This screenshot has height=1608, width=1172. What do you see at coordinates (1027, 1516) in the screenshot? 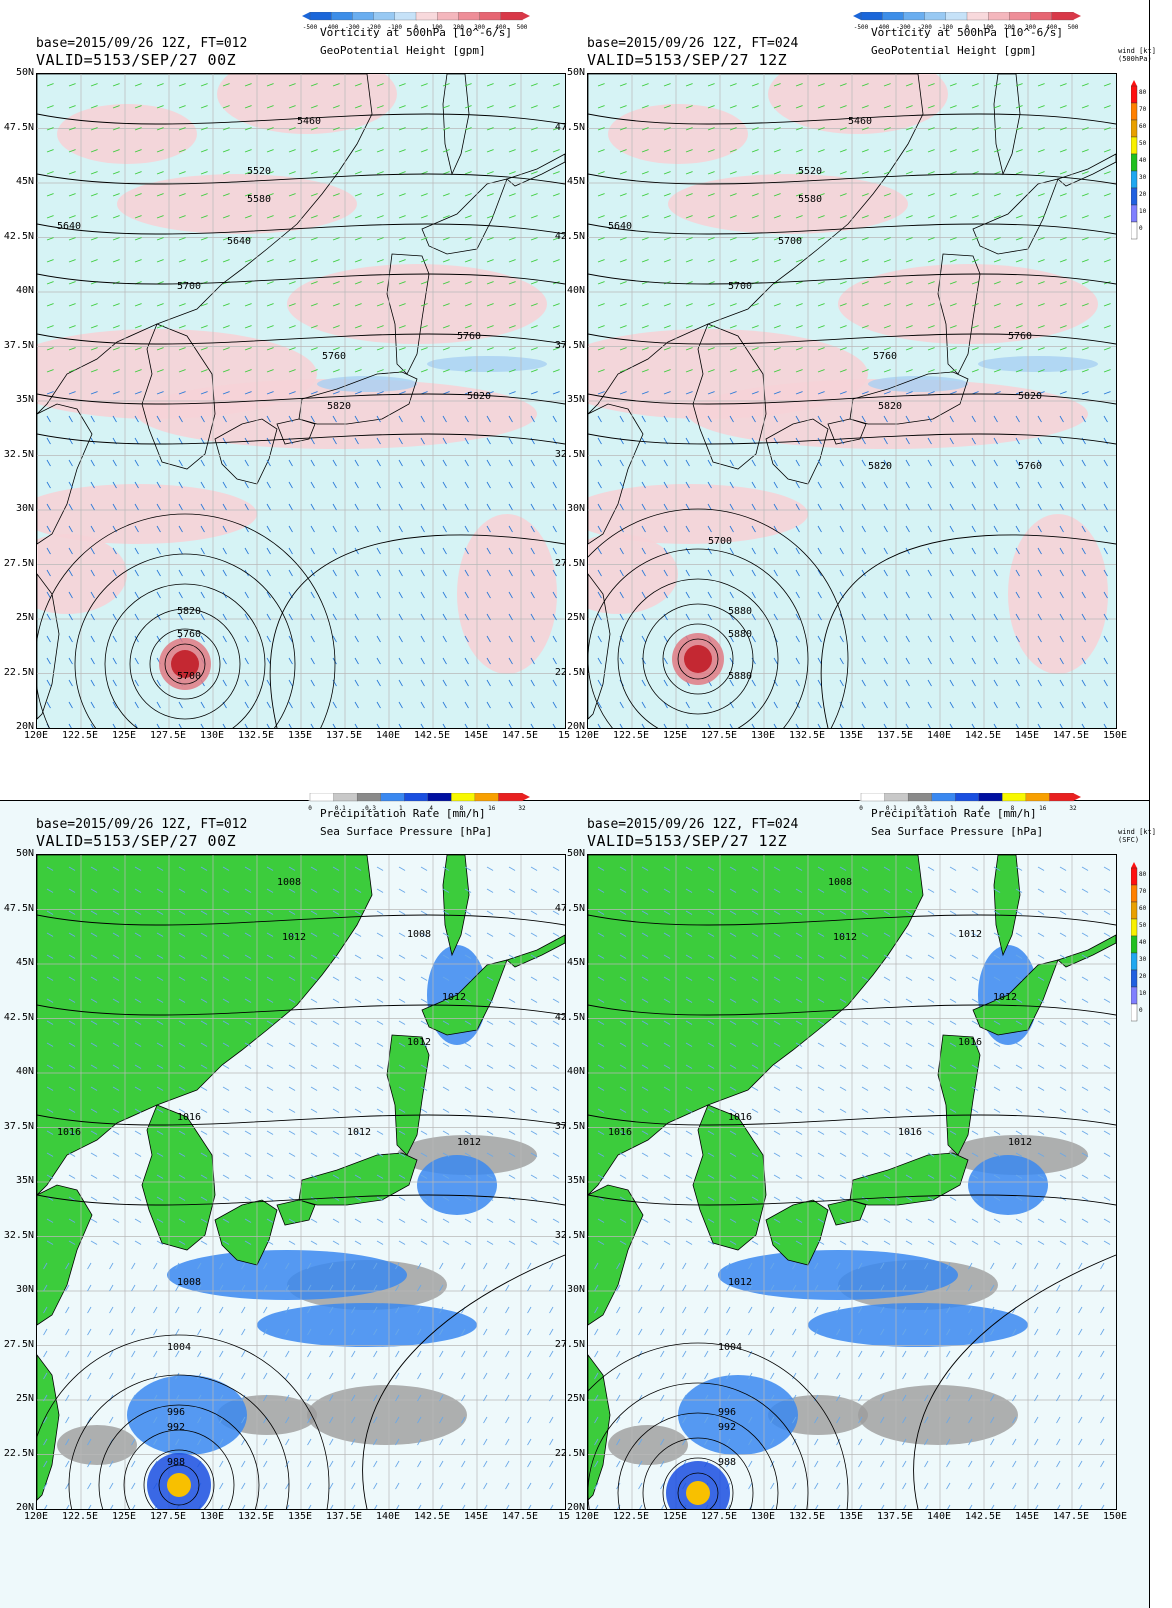
I see `longitude-label: 145E` at bounding box center [1027, 1516].